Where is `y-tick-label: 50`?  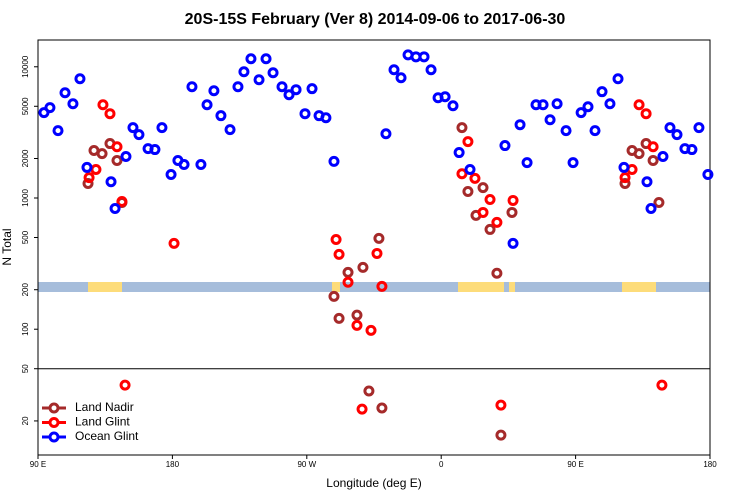 y-tick-label: 50 is located at coordinates (25, 368).